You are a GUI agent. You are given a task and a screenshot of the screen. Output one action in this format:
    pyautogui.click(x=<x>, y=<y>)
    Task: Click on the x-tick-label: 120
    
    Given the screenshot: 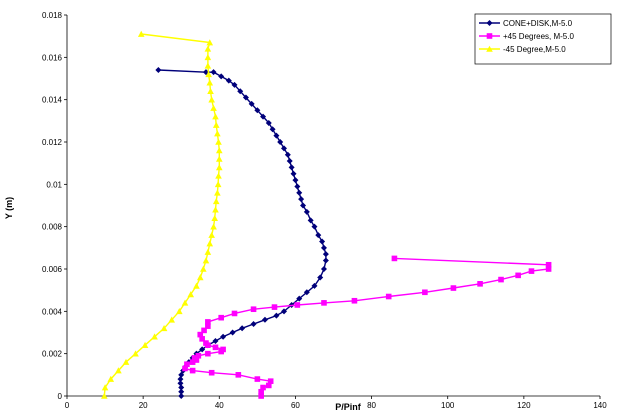 What is the action you would take?
    pyautogui.click(x=524, y=405)
    